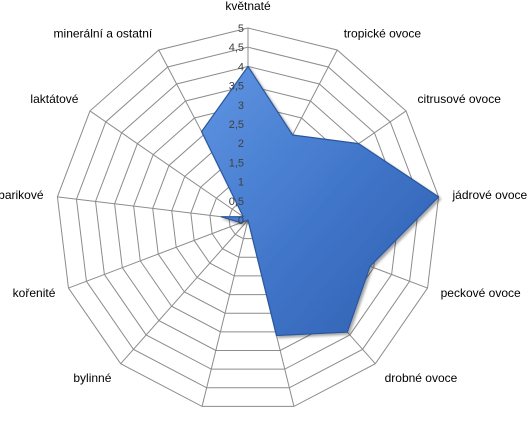  What do you see at coordinates (157, 422) in the screenshot?
I see `category-label: karamelizované` at bounding box center [157, 422].